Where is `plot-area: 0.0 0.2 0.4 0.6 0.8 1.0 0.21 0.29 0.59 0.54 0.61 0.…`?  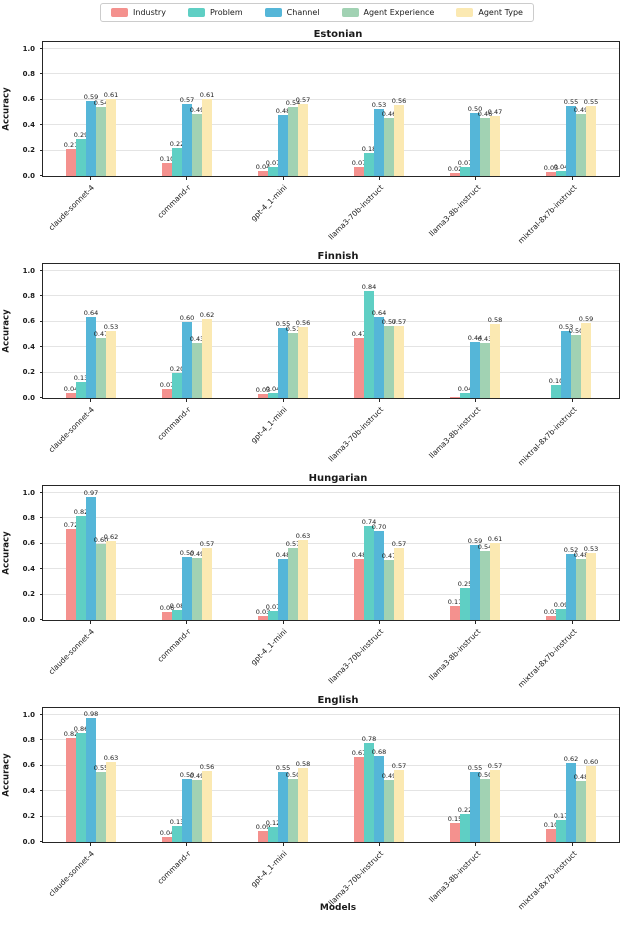 plot-area: 0.0 0.2 0.4 0.6 0.8 1.0 0.21 0.29 0.59 0.54 0.61 0.… is located at coordinates (321, 110).